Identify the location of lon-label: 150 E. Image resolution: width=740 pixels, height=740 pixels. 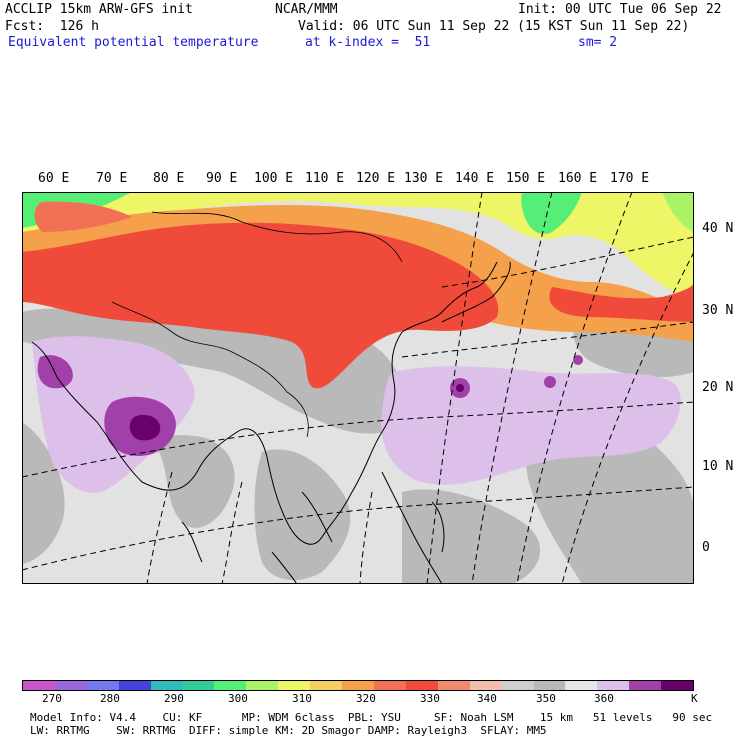
(526, 178).